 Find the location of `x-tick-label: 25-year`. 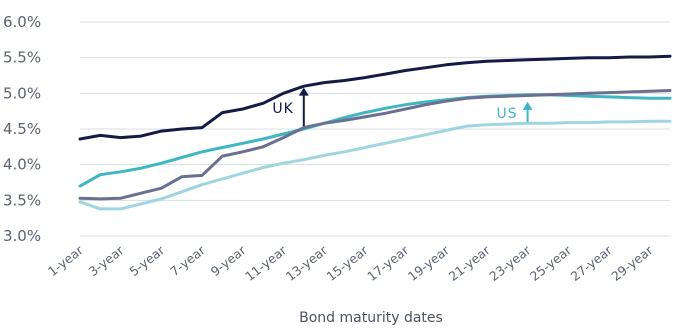

x-tick-label: 25-year is located at coordinates (551, 263).